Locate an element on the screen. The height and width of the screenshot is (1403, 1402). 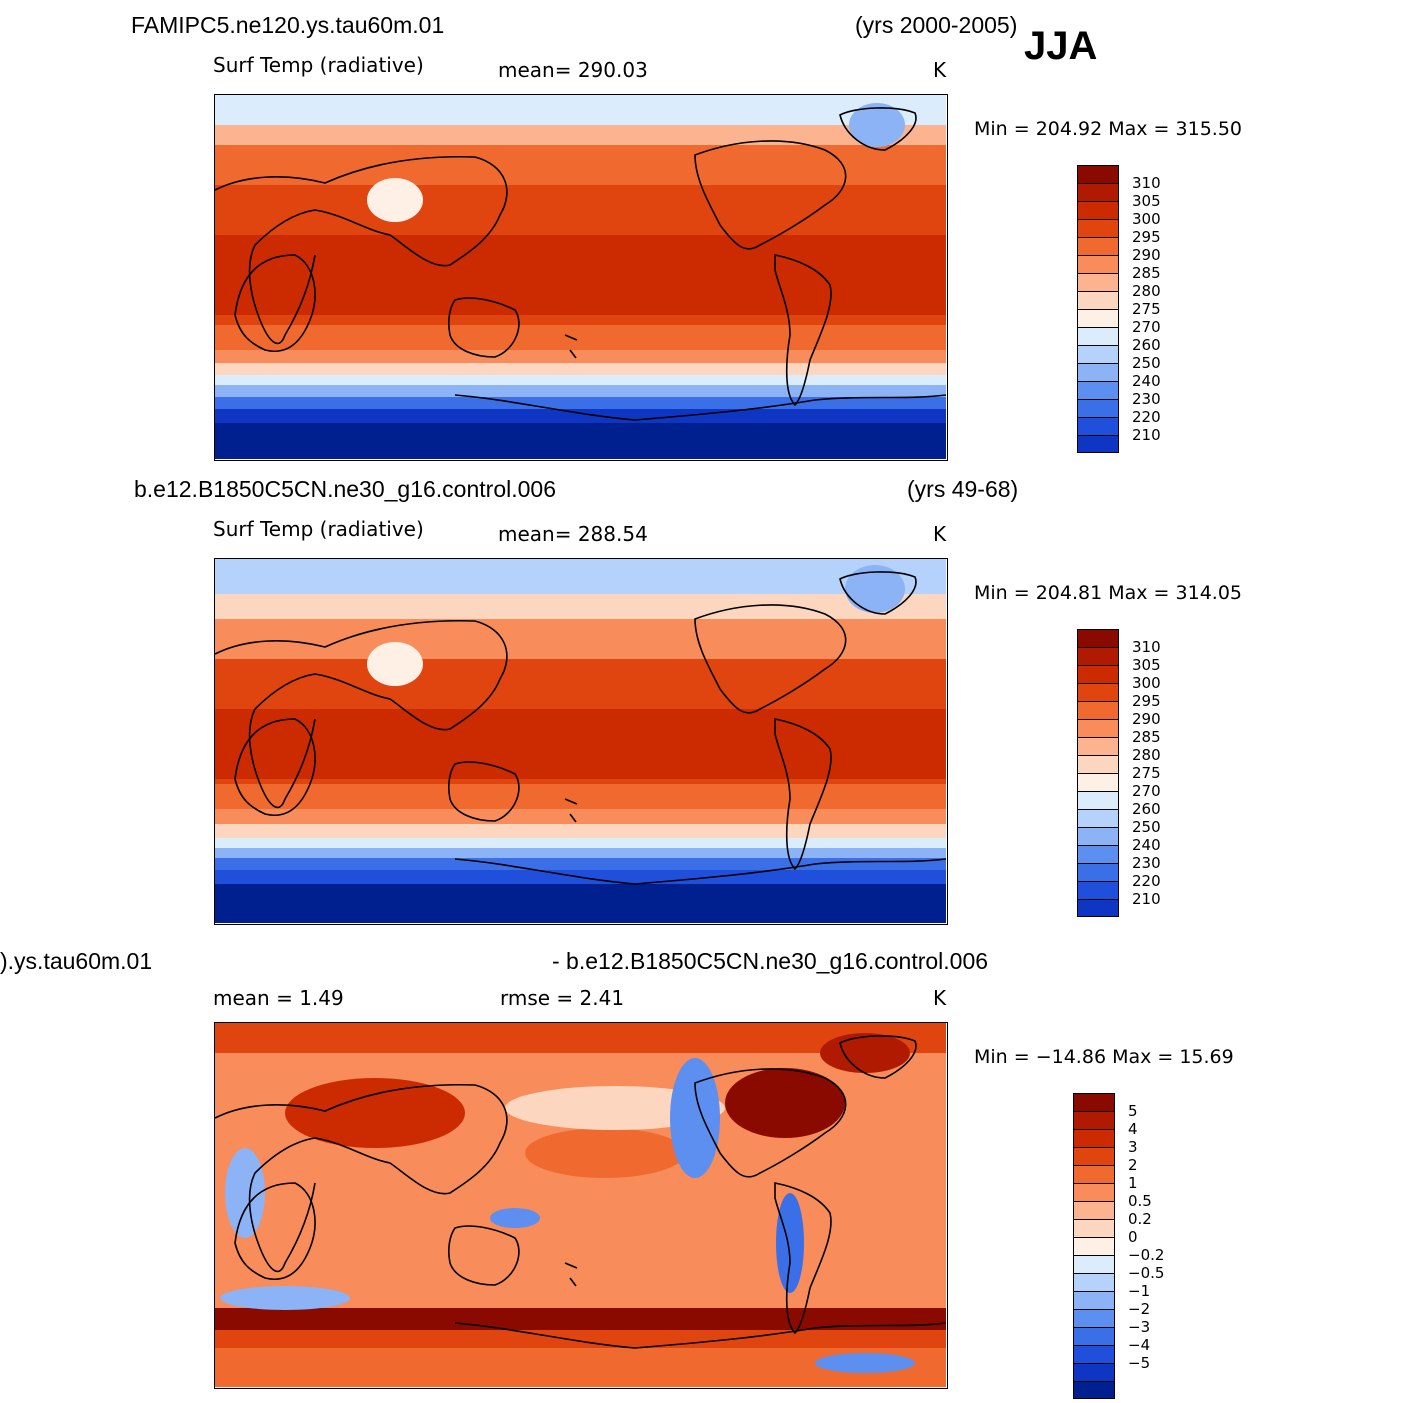
panel-3-colorbar-label: 0.5 is located at coordinates (1140, 1201).